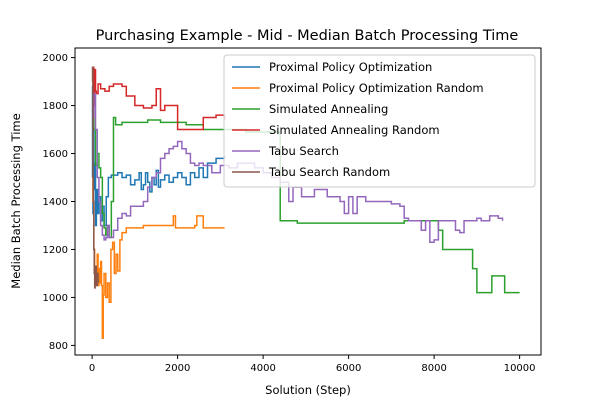 The image size is (600, 400). What do you see at coordinates (55, 202) in the screenshot?
I see `y-tick-label: 1400` at bounding box center [55, 202].